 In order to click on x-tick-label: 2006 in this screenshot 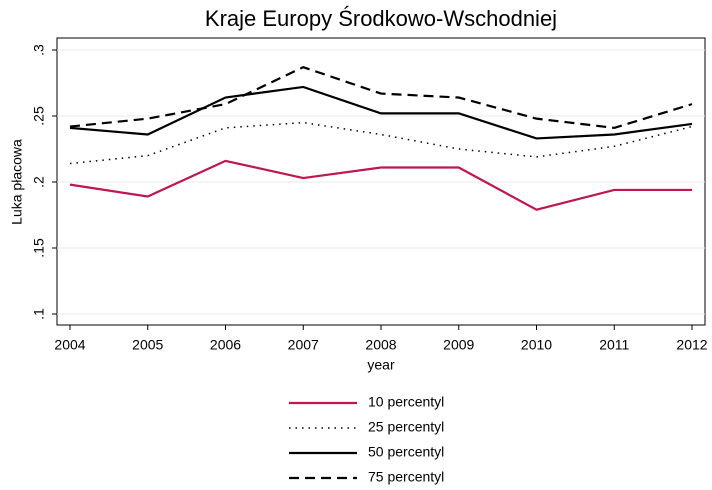, I will do `click(225, 345)`.